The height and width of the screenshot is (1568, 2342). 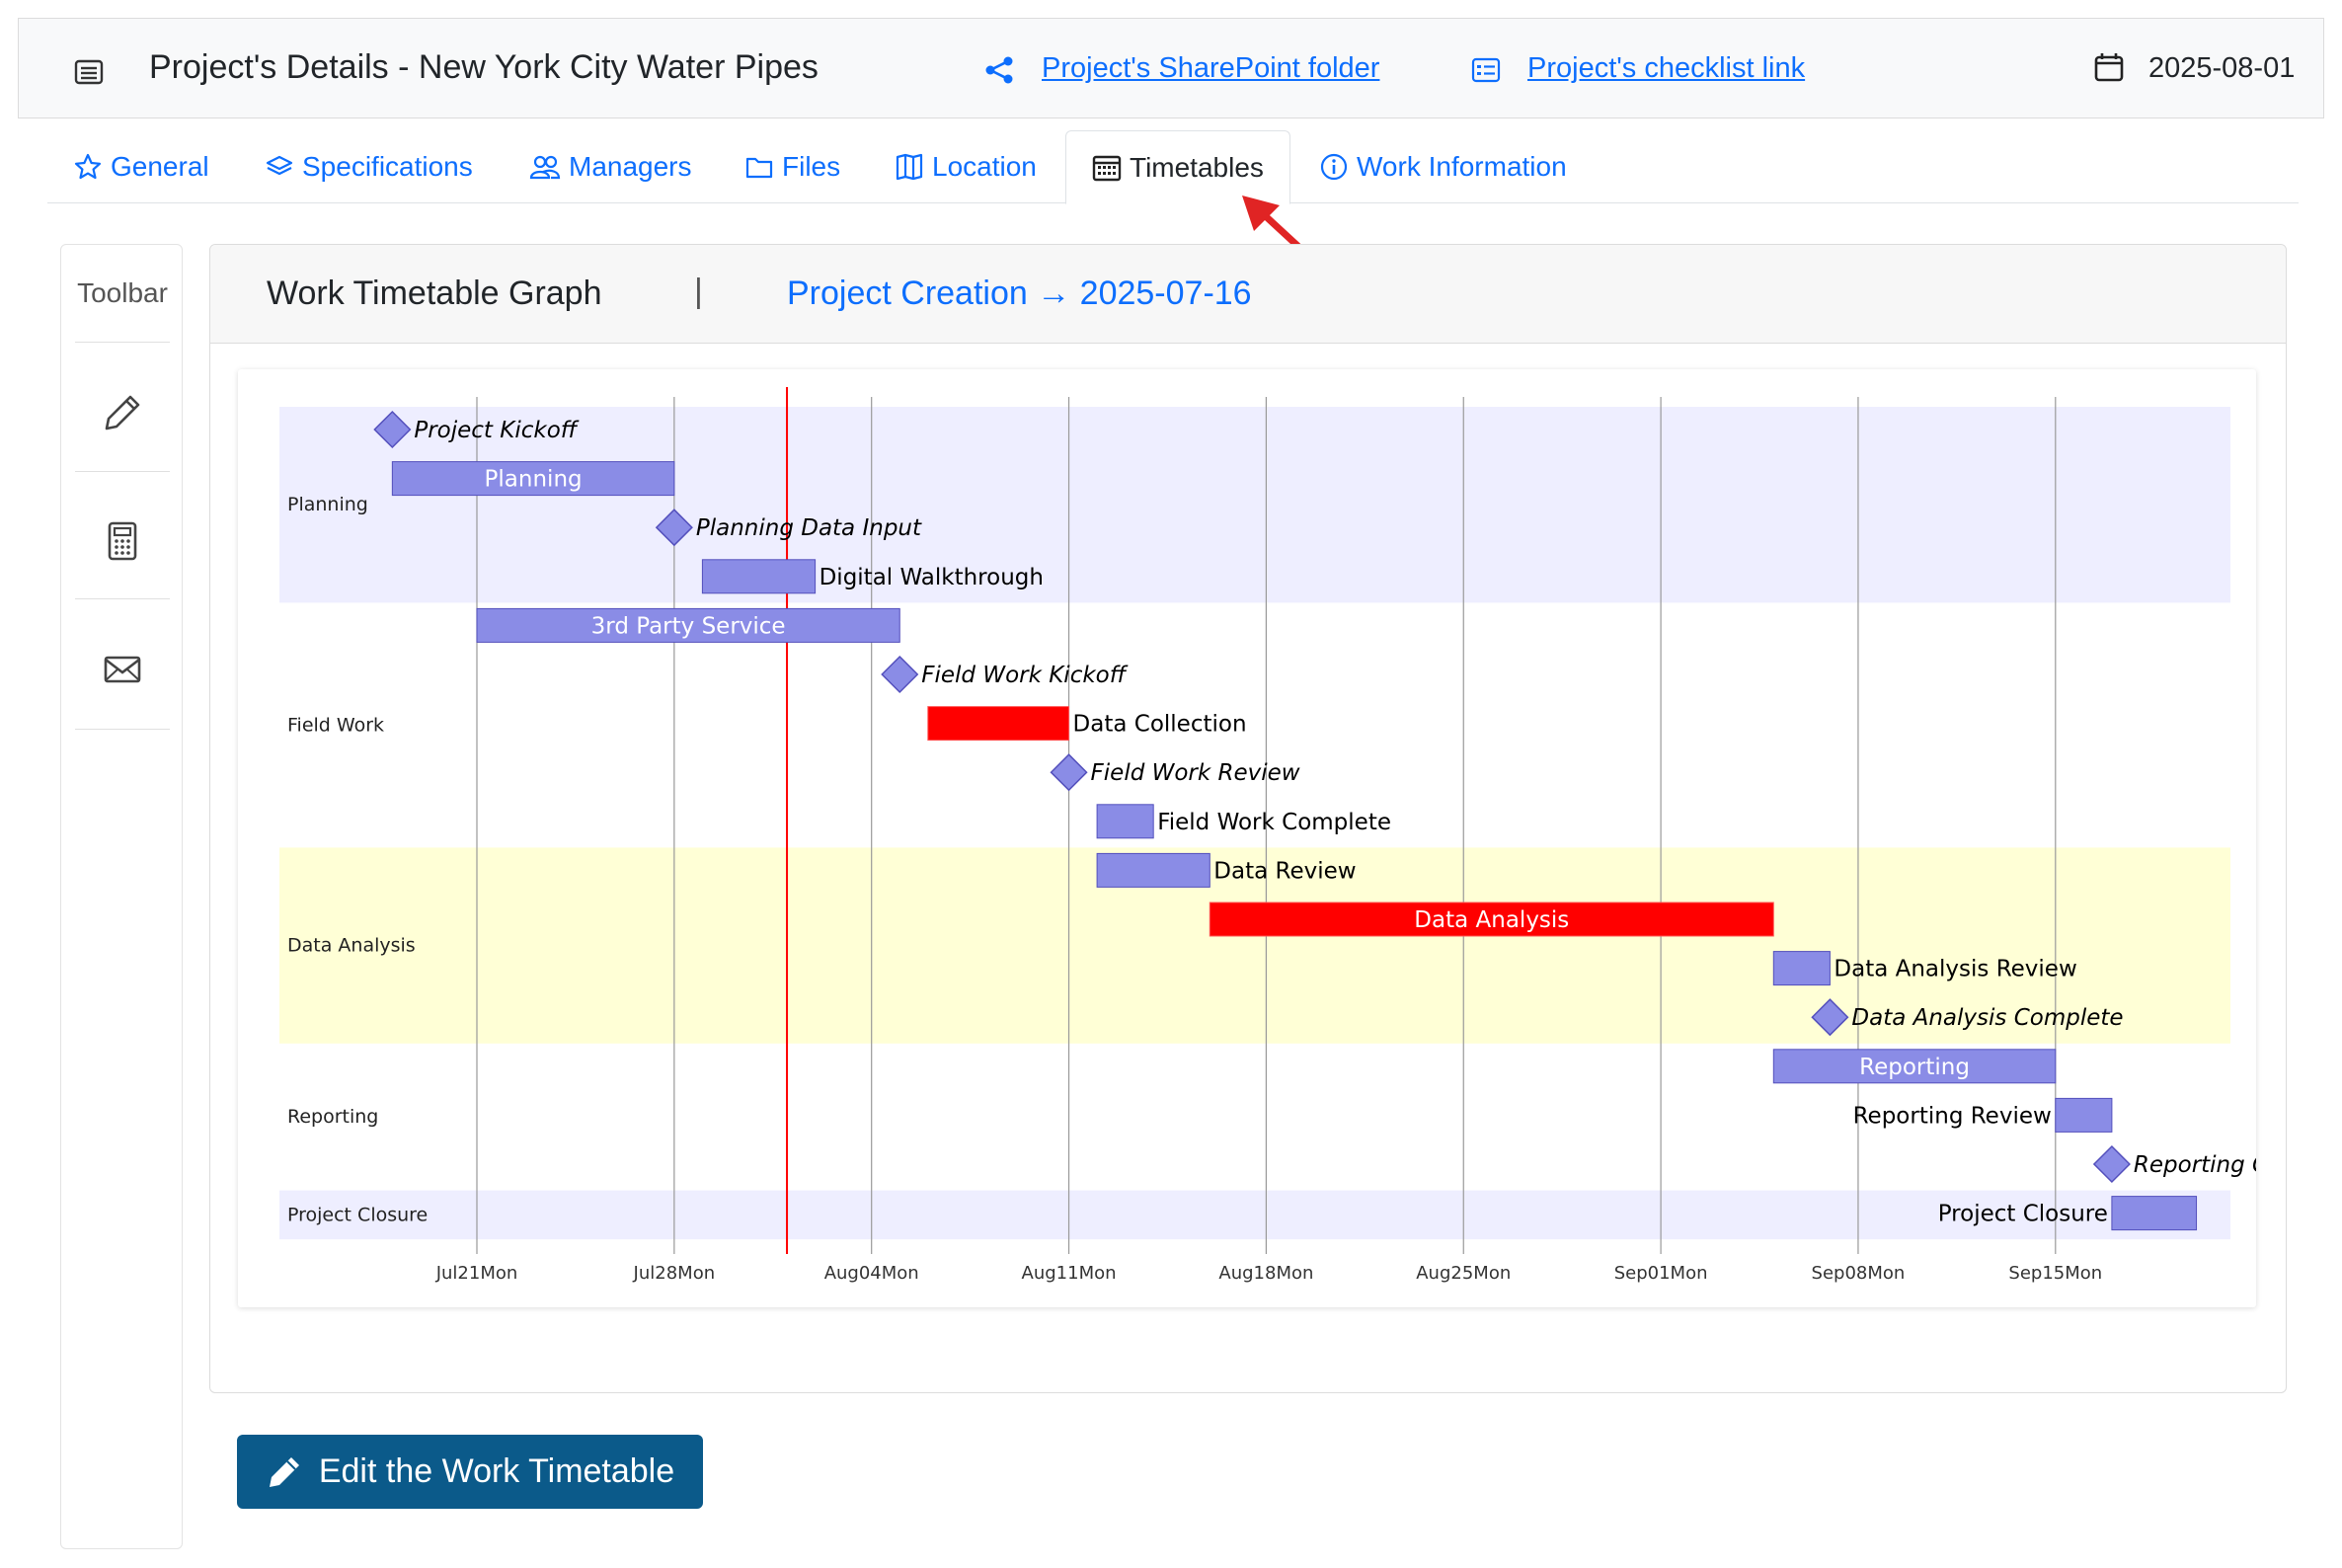 What do you see at coordinates (327, 504) in the screenshot?
I see `section-label: Planning` at bounding box center [327, 504].